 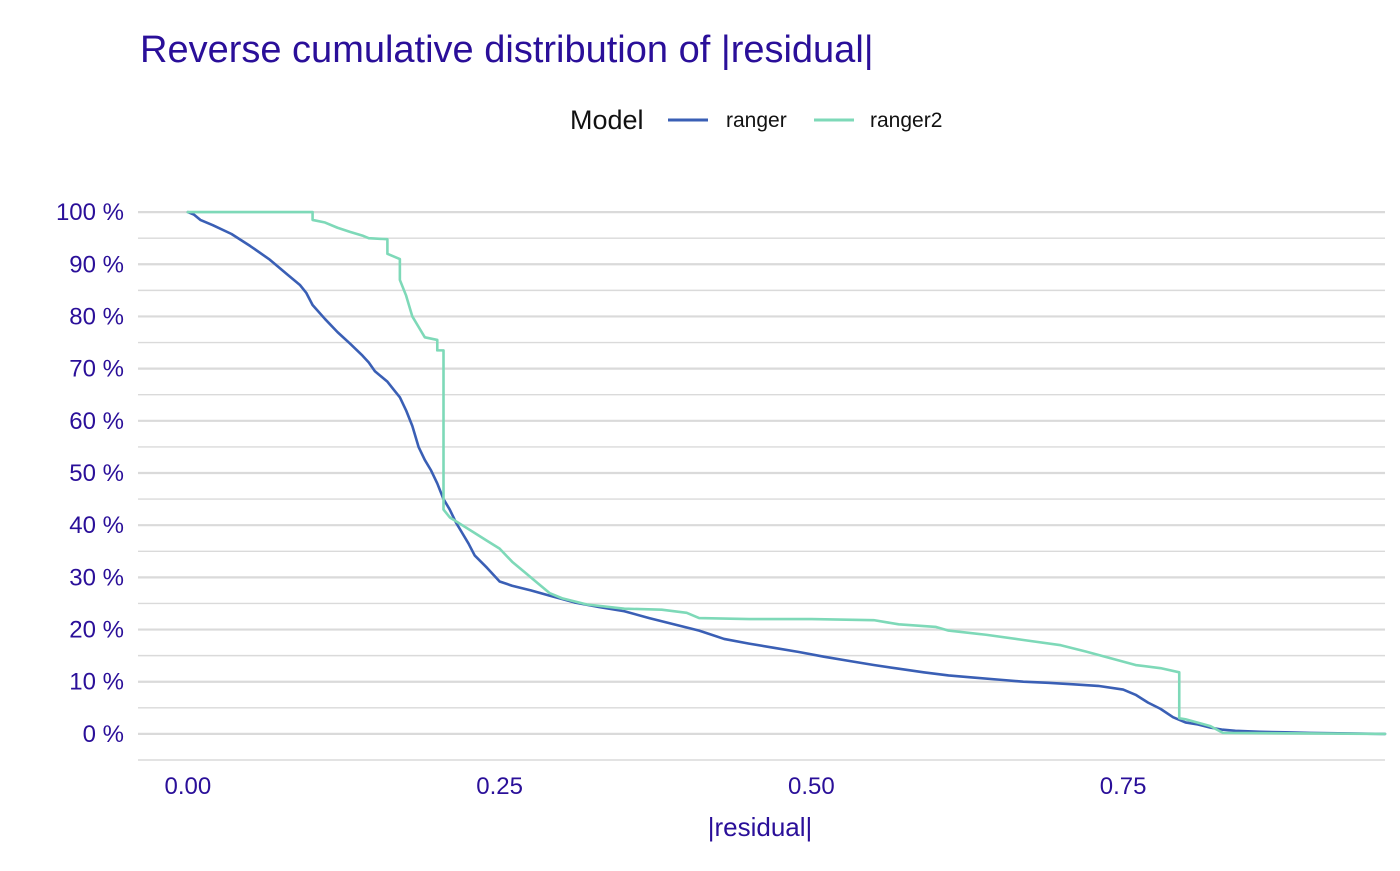 I want to click on x-axis-label: |residual|, so click(x=760, y=827).